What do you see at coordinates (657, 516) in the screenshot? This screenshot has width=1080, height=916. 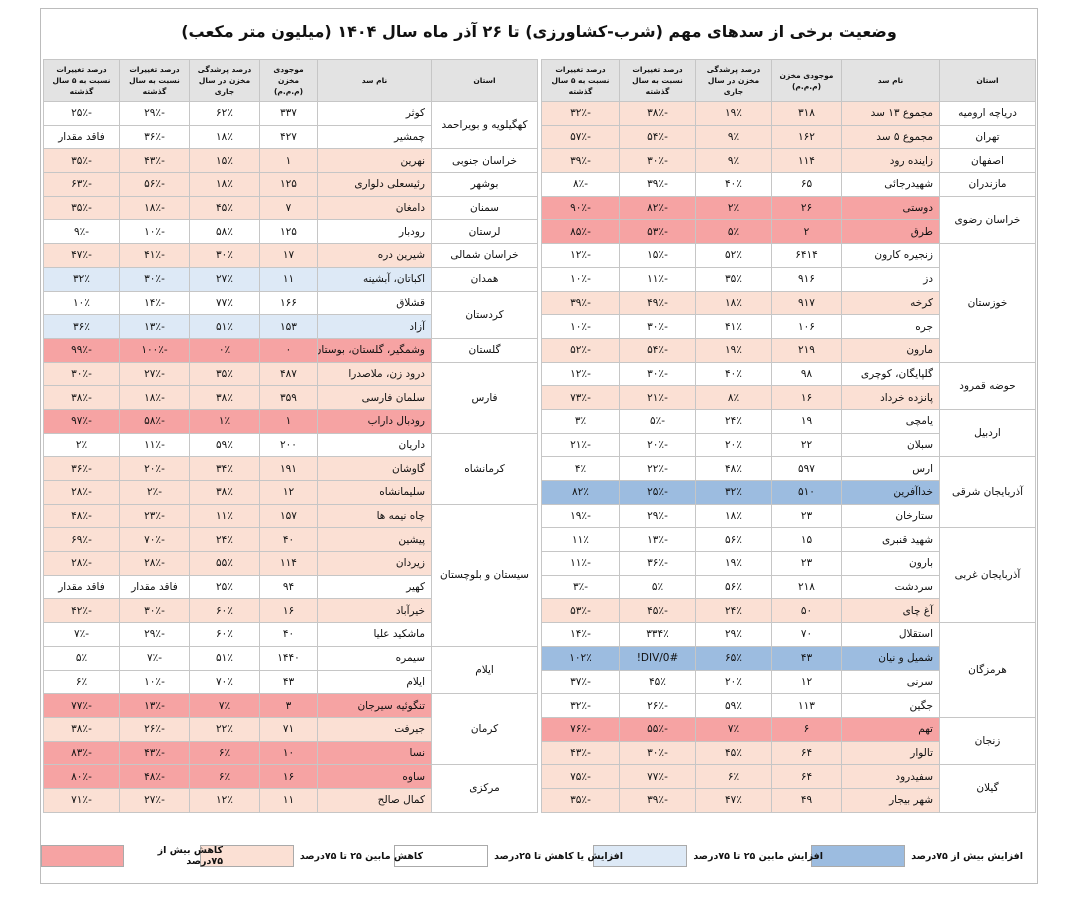 I see `change-prev-year-cell: -۲۹٪` at bounding box center [657, 516].